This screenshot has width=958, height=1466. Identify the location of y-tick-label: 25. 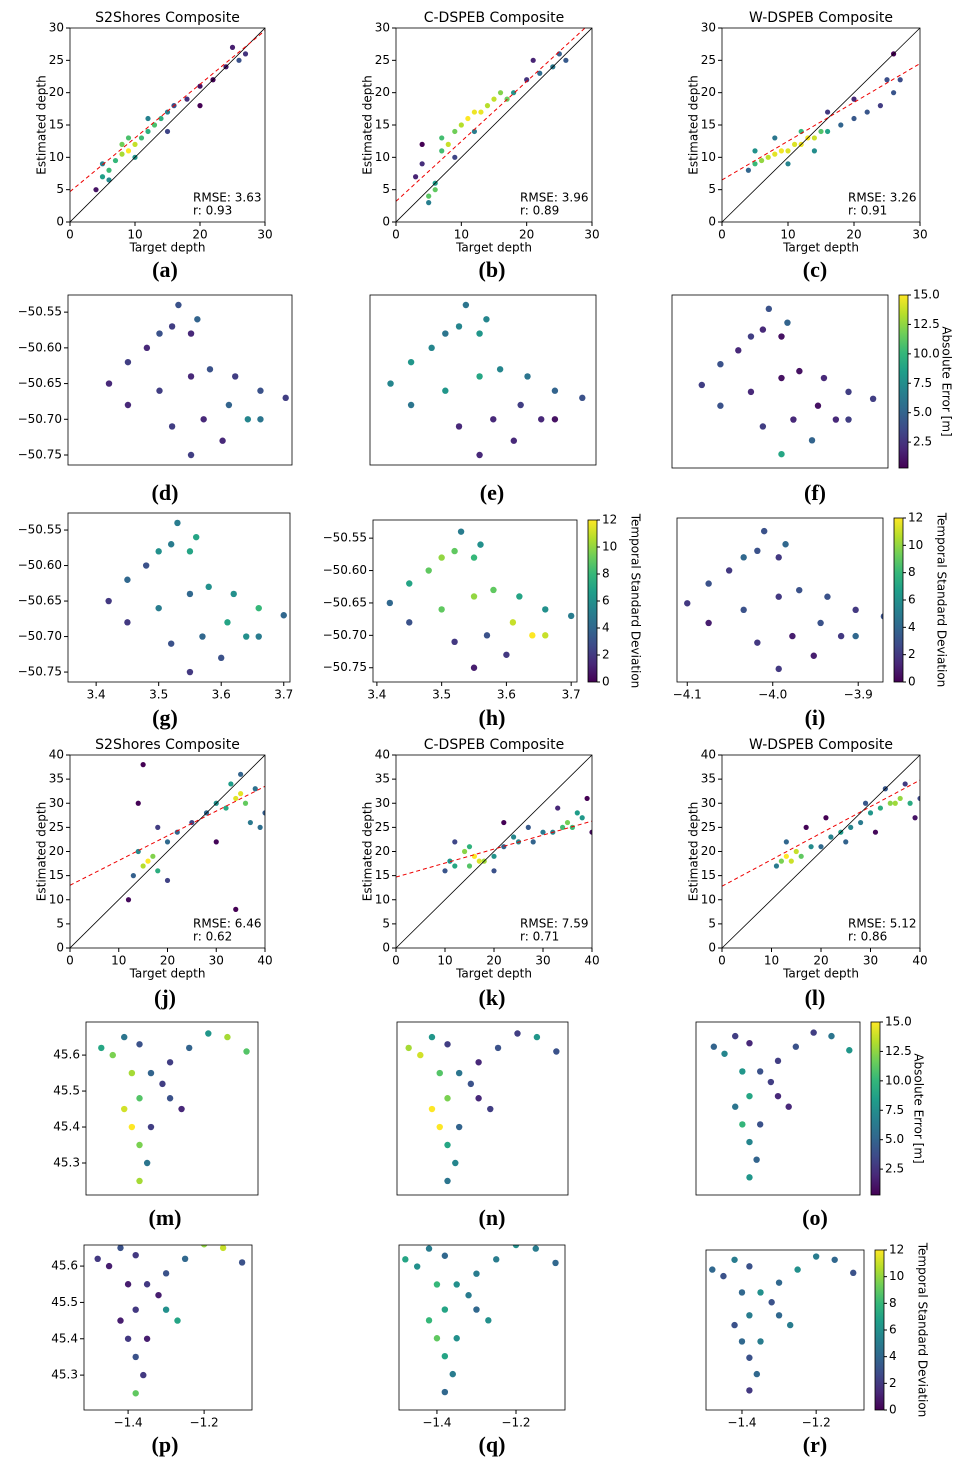
(708, 60).